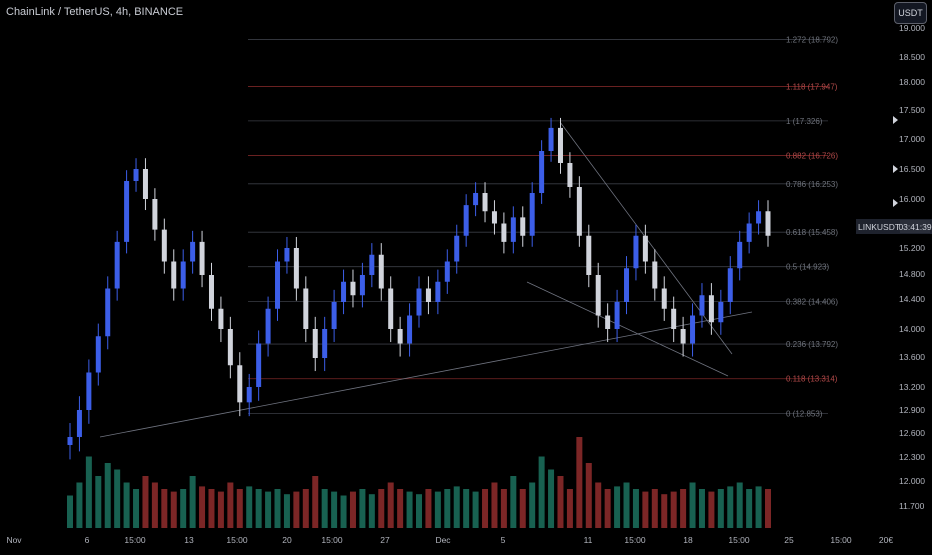  I want to click on x-tick-label: Nov, so click(14, 540).